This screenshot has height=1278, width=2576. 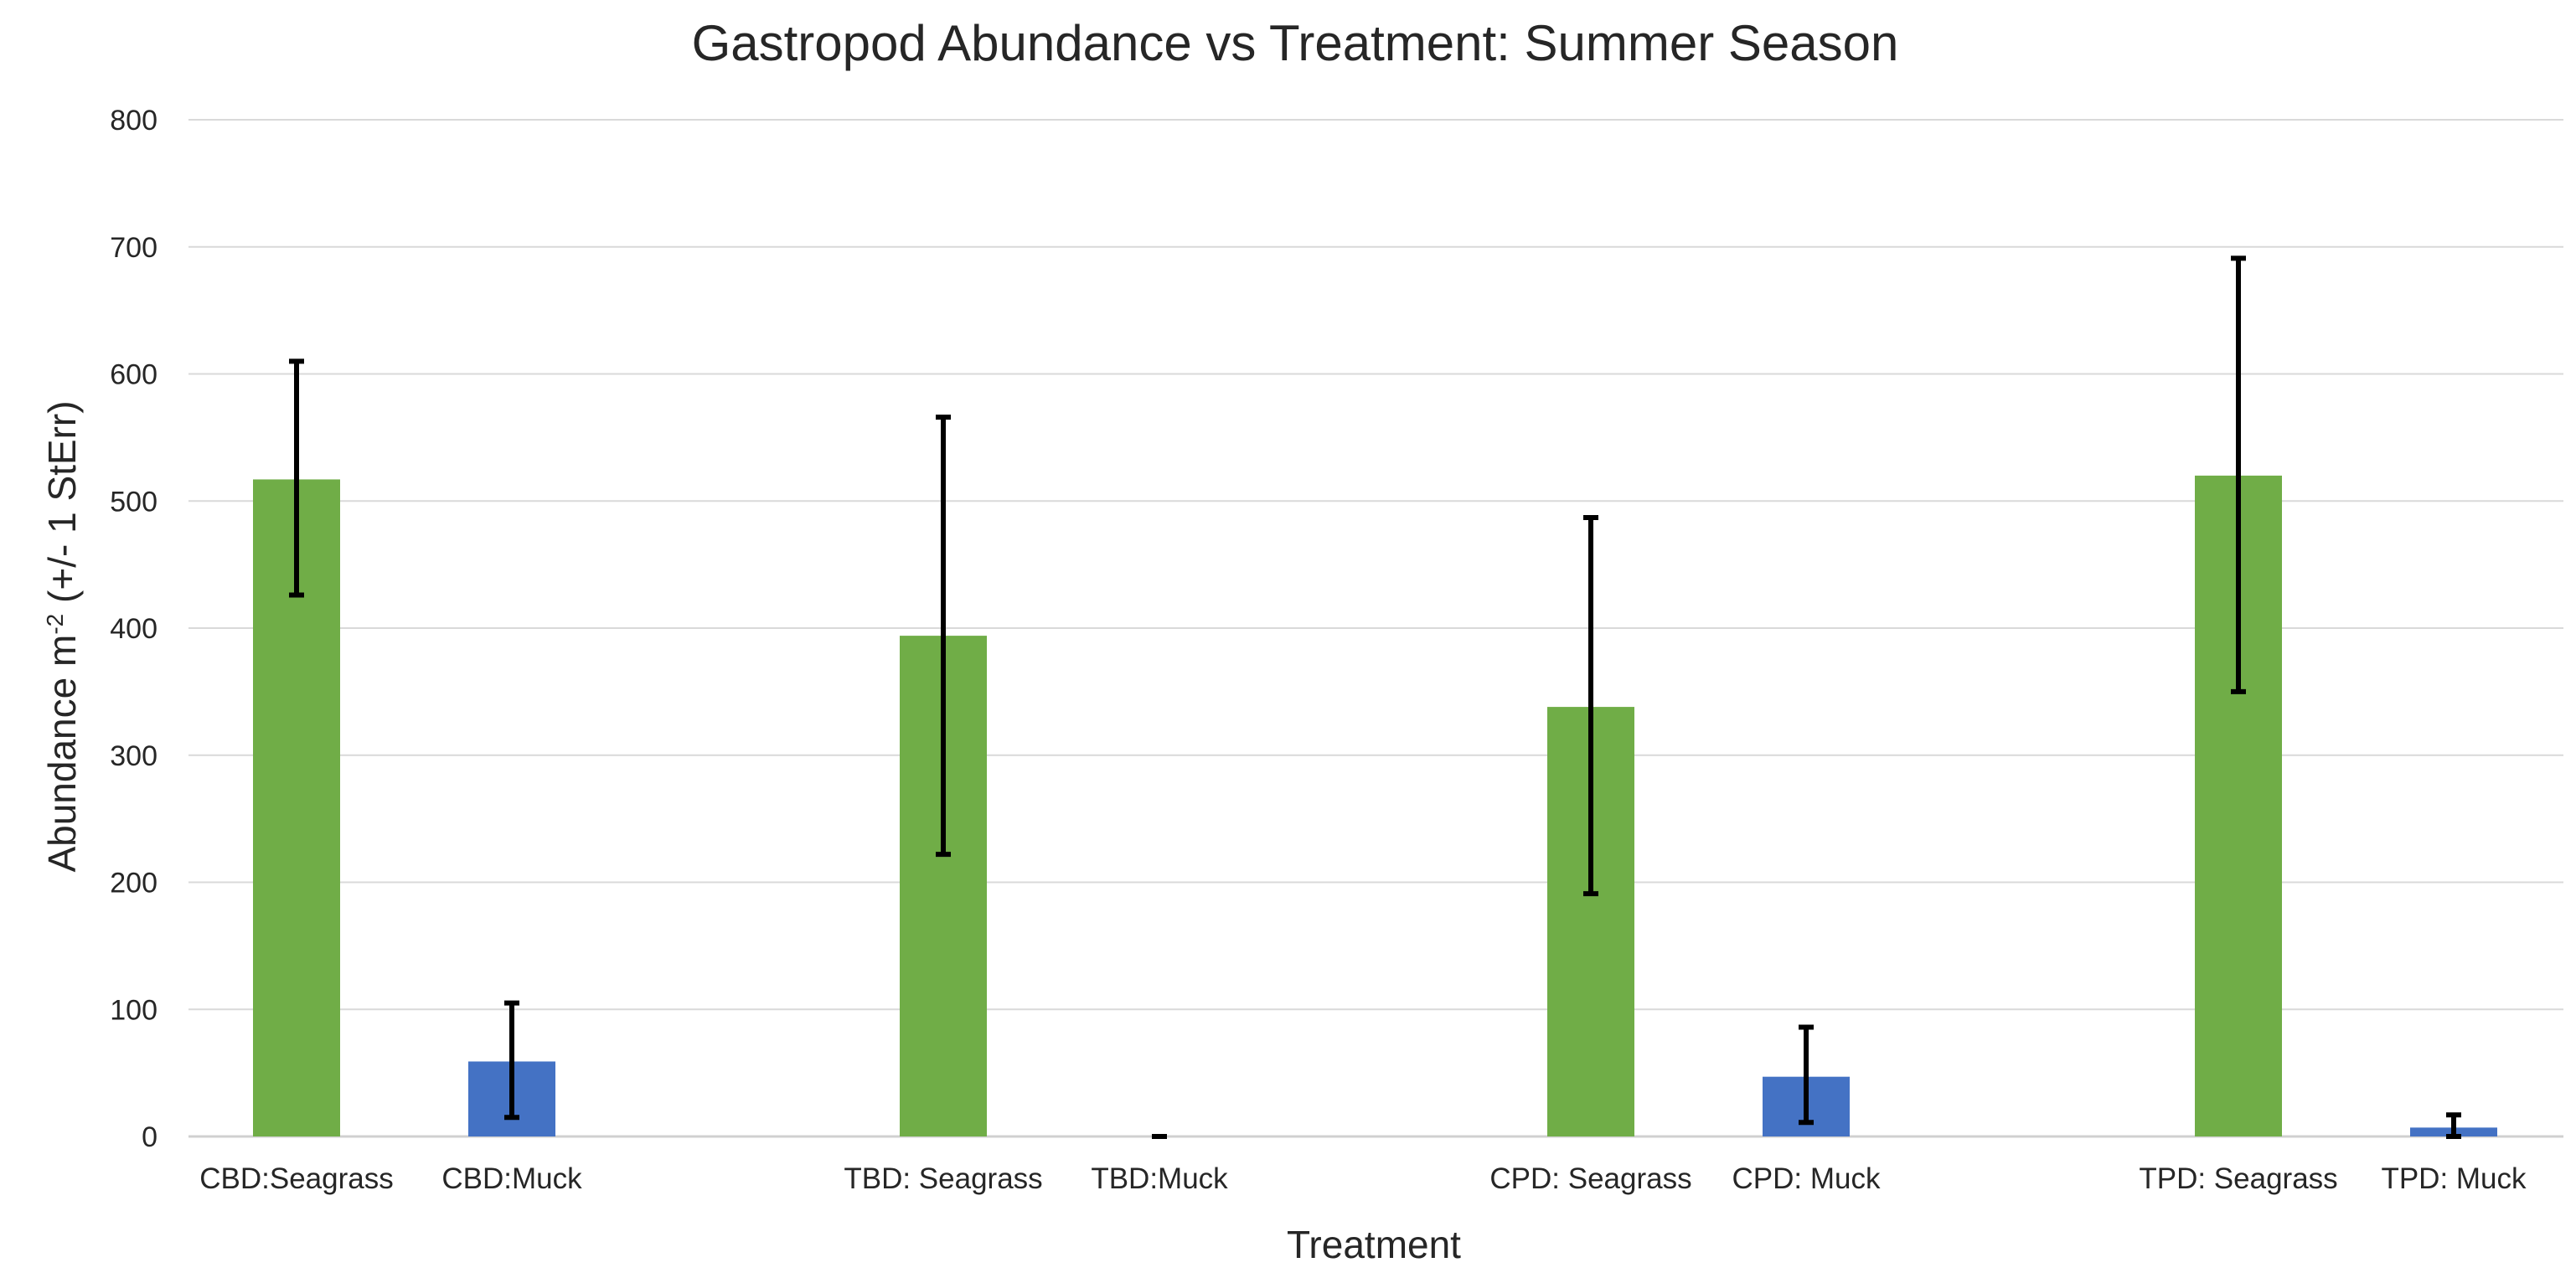 What do you see at coordinates (62, 506) in the screenshot?
I see `y-axis-title-suffix: (+/- 1 StErr)` at bounding box center [62, 506].